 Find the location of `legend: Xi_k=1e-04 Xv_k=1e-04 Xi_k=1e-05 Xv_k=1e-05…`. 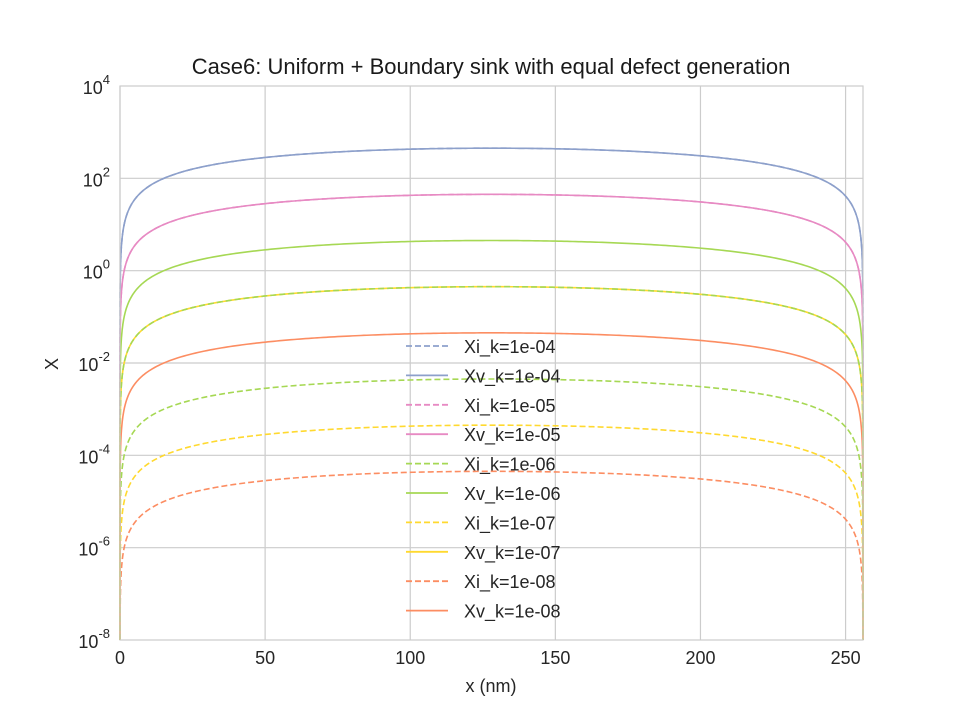

legend: Xi_k=1e-04 Xv_k=1e-04 Xi_k=1e-05 Xv_k=1e-05… is located at coordinates (483, 480).